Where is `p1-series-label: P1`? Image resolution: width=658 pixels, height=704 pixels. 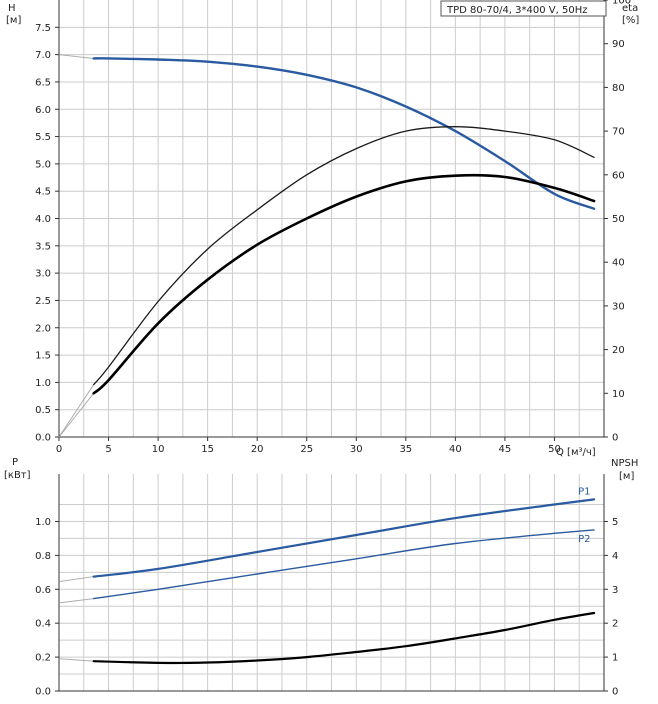 p1-series-label: P1 is located at coordinates (584, 491).